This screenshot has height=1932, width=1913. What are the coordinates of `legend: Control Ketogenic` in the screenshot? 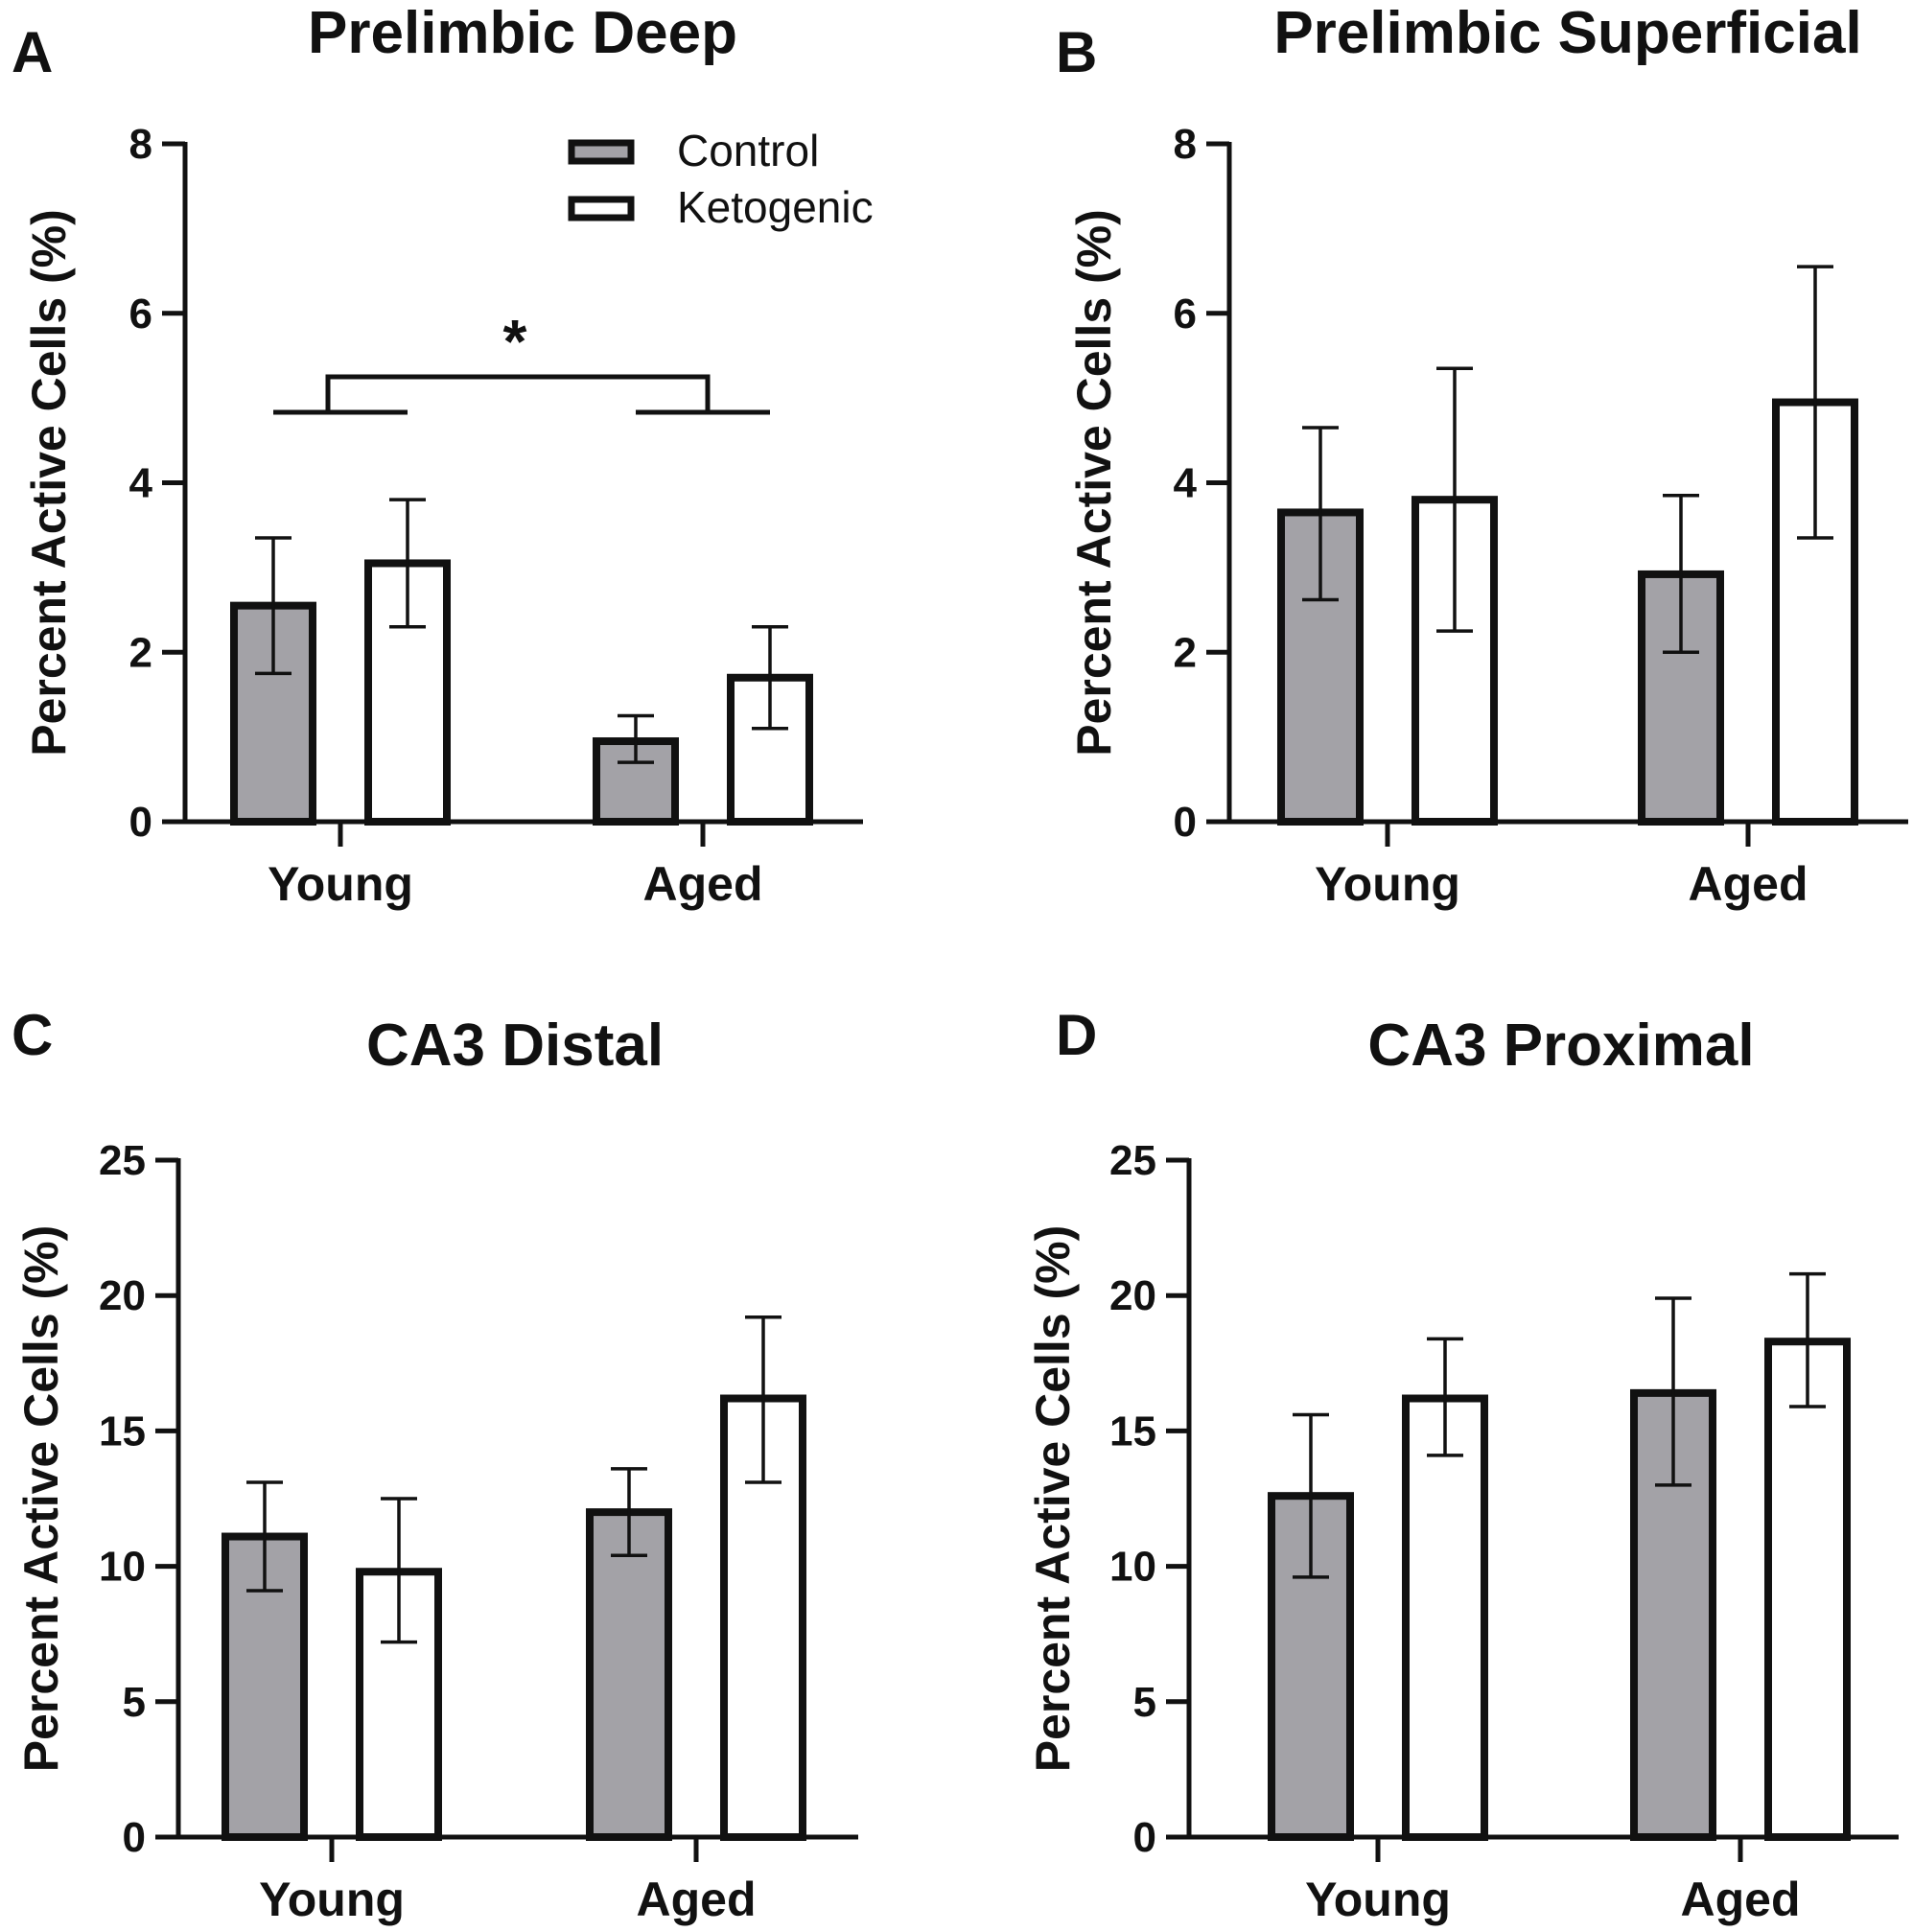 It's located at (721, 179).